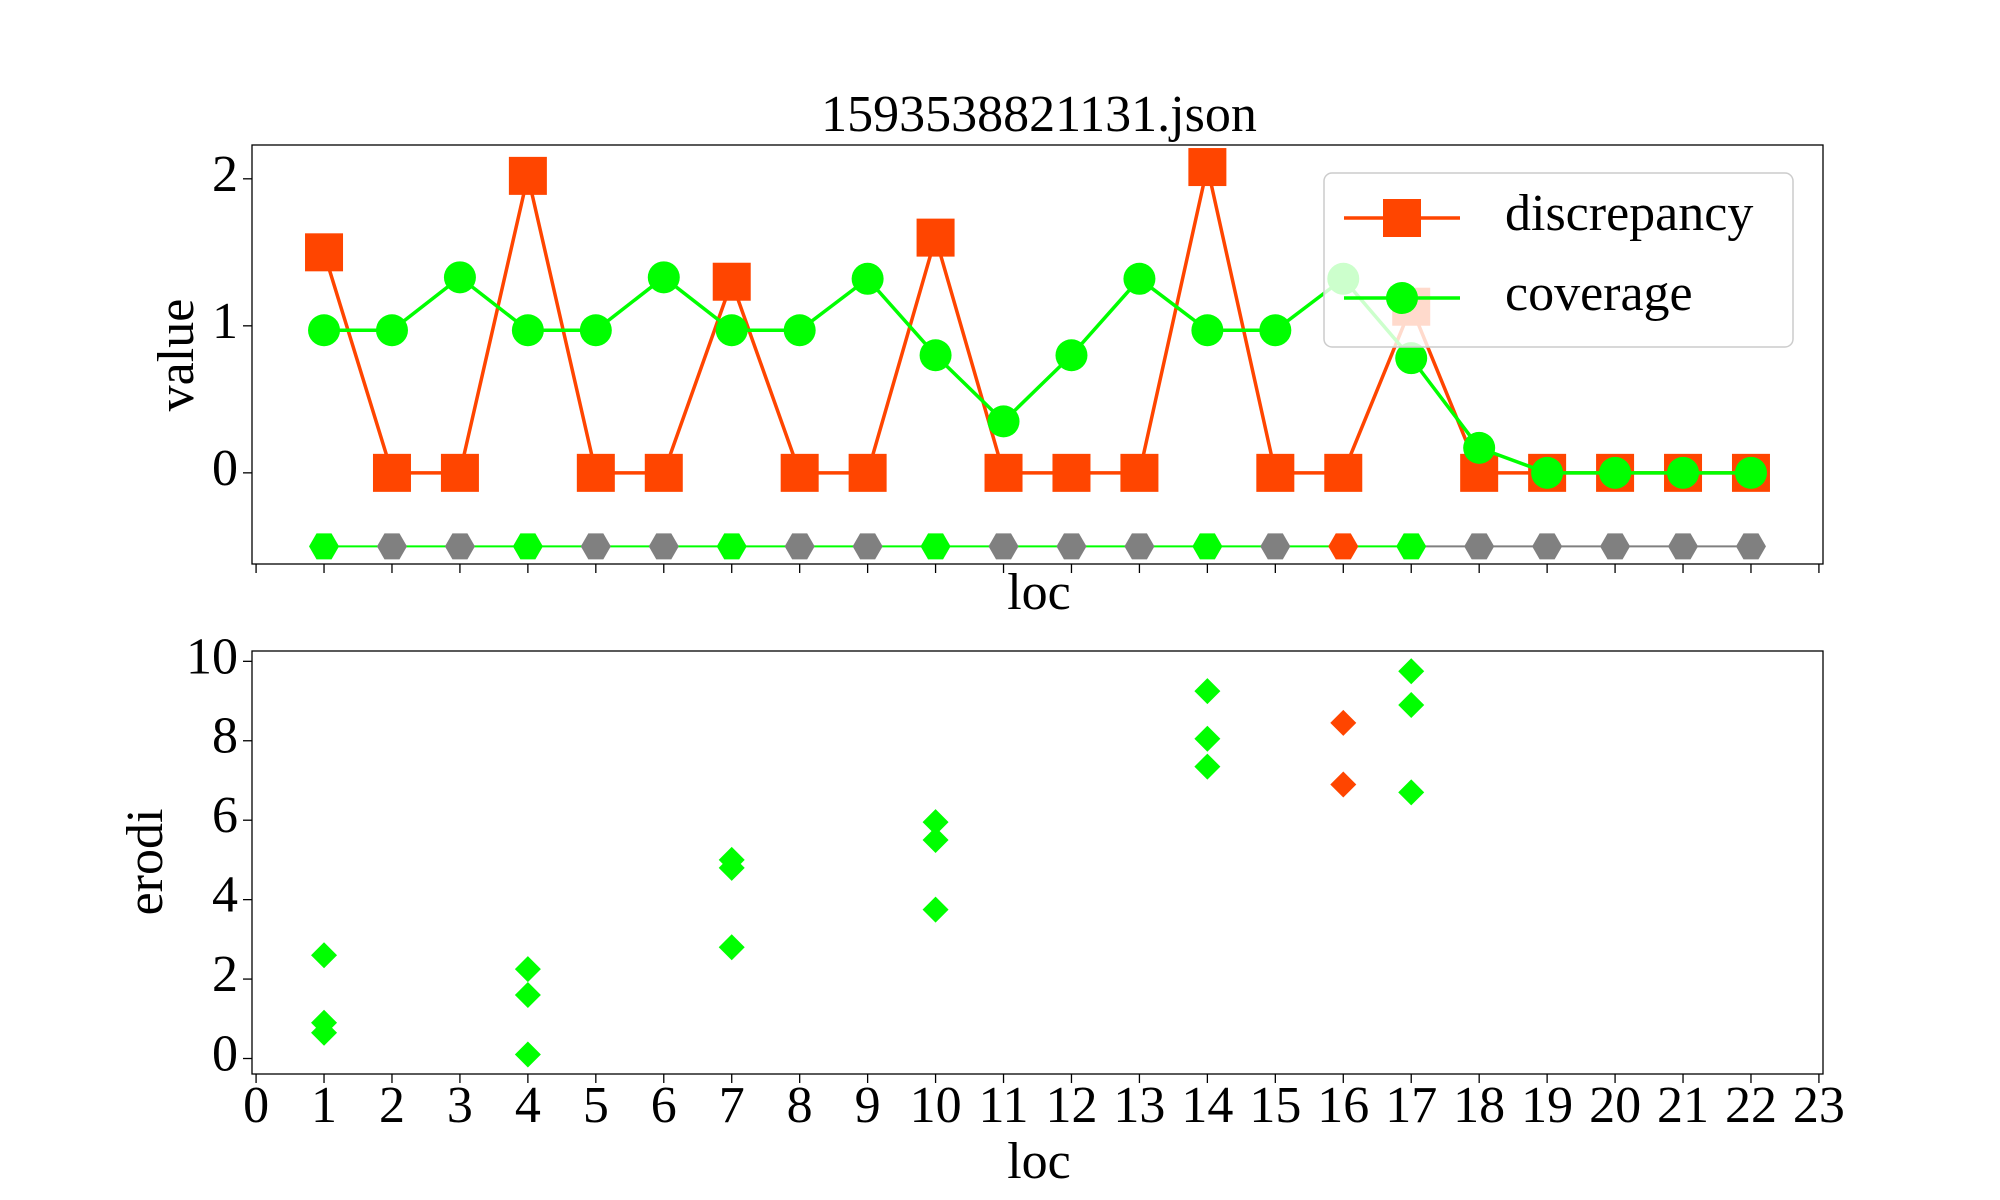 The height and width of the screenshot is (1200, 2000). I want to click on x-tick-label: 22, so click(1751, 1105).